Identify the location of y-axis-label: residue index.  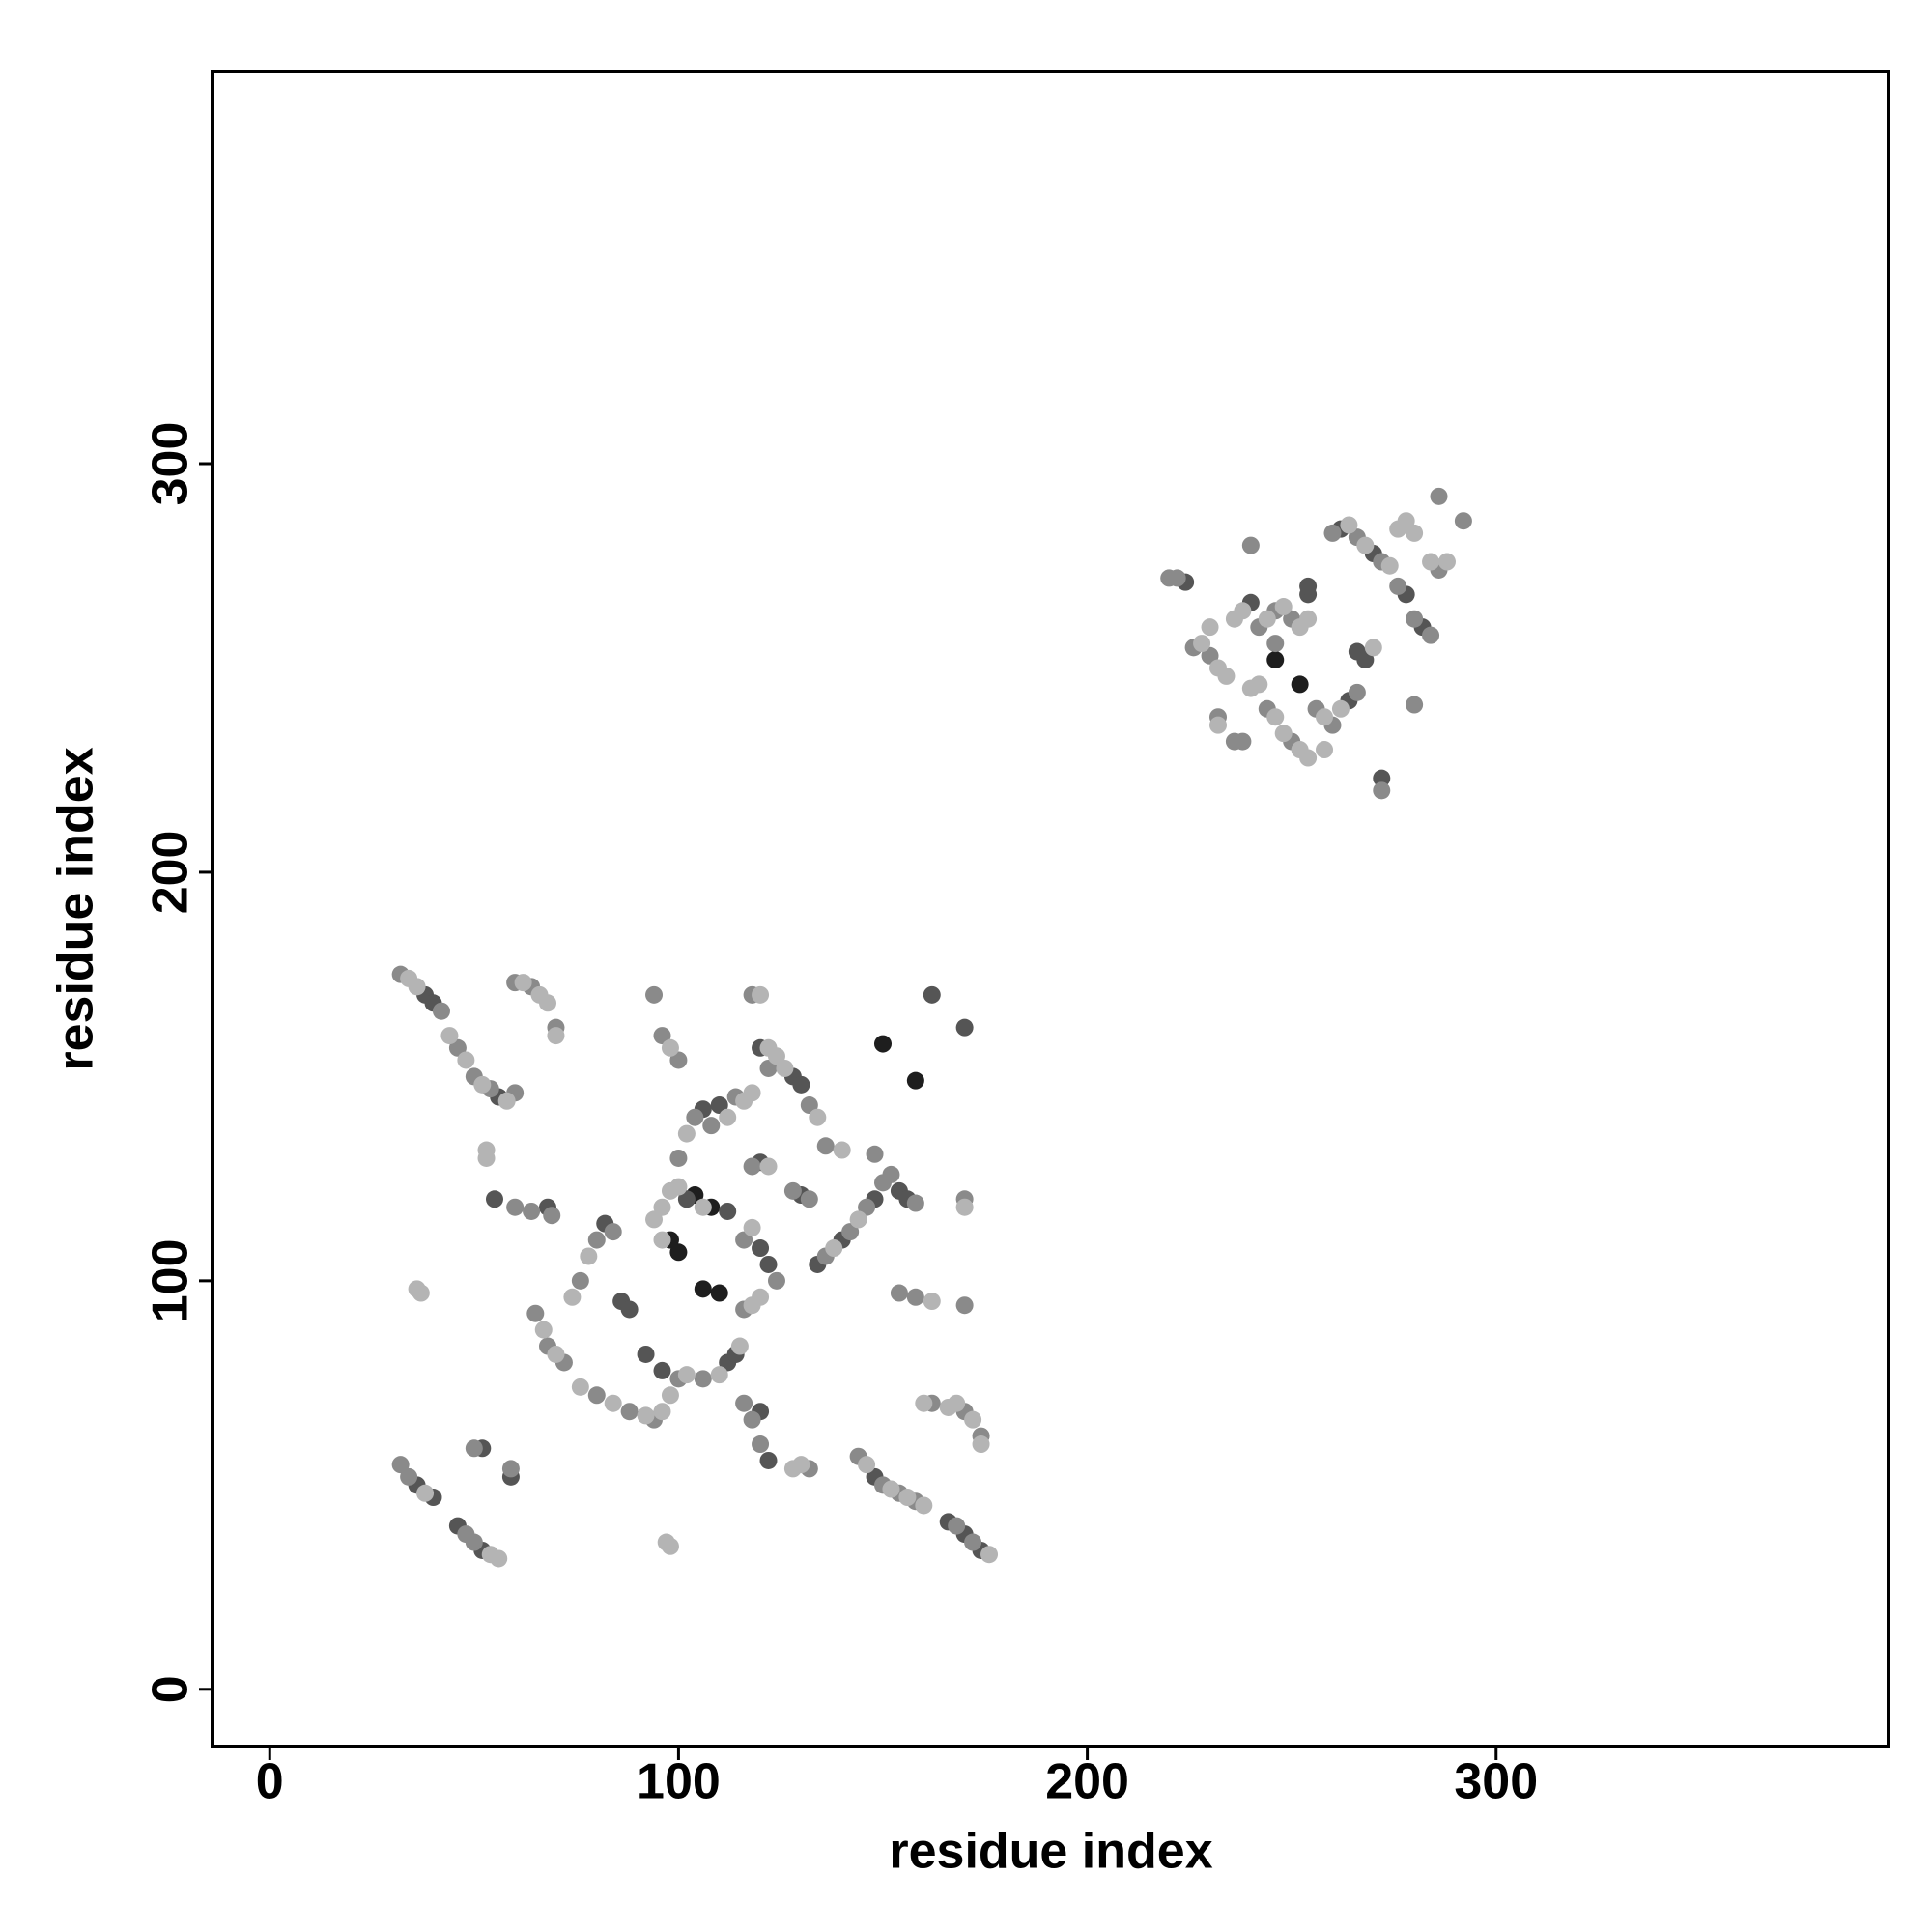
(76, 908).